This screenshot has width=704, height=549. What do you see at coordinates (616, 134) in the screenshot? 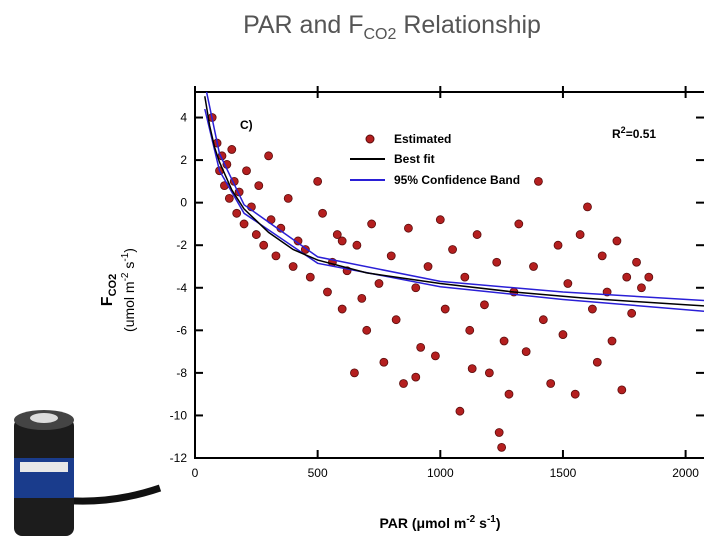
I see `r2-part: R` at bounding box center [616, 134].